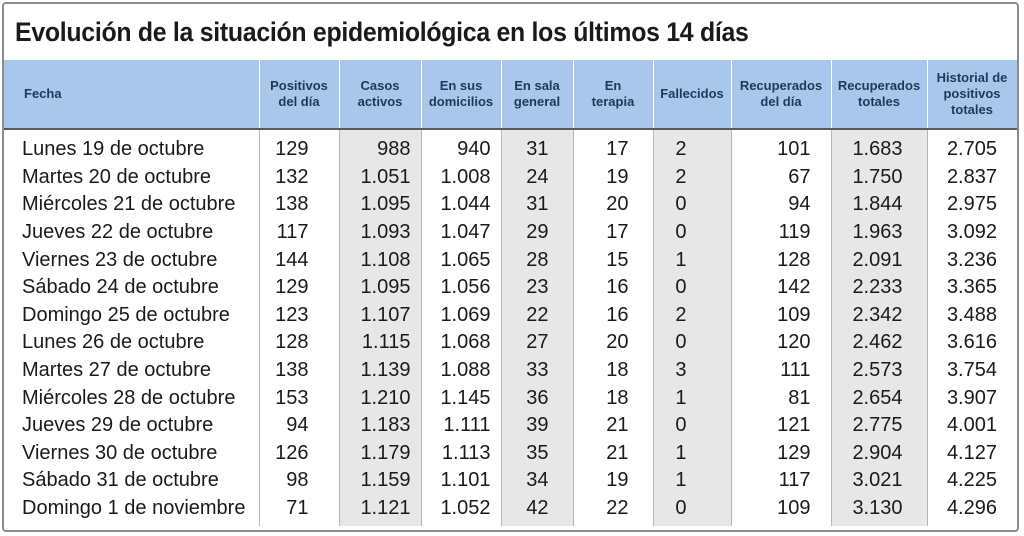  What do you see at coordinates (692, 370) in the screenshot?
I see `cell-fallecidos: 3` at bounding box center [692, 370].